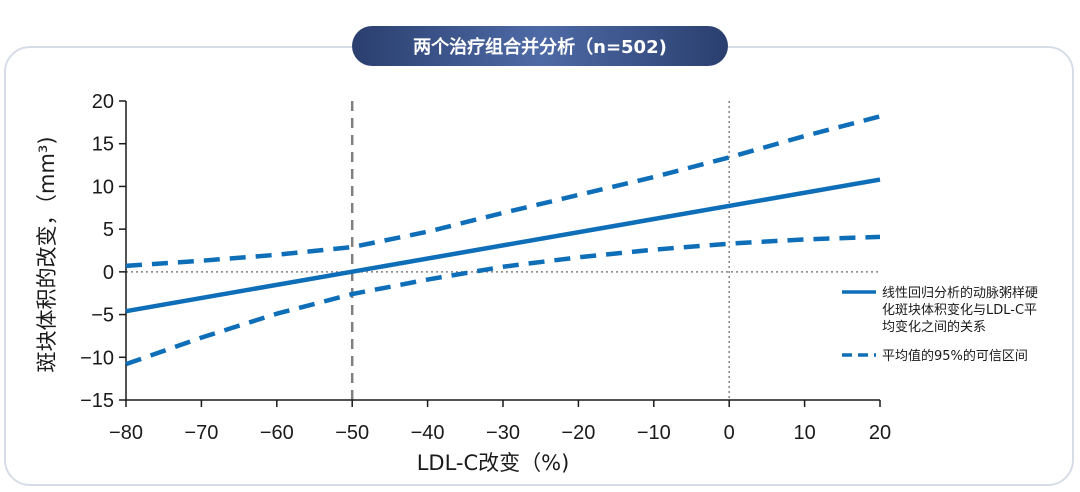 The width and height of the screenshot is (1080, 492). I want to click on y-tick-label: 10, so click(103, 187).